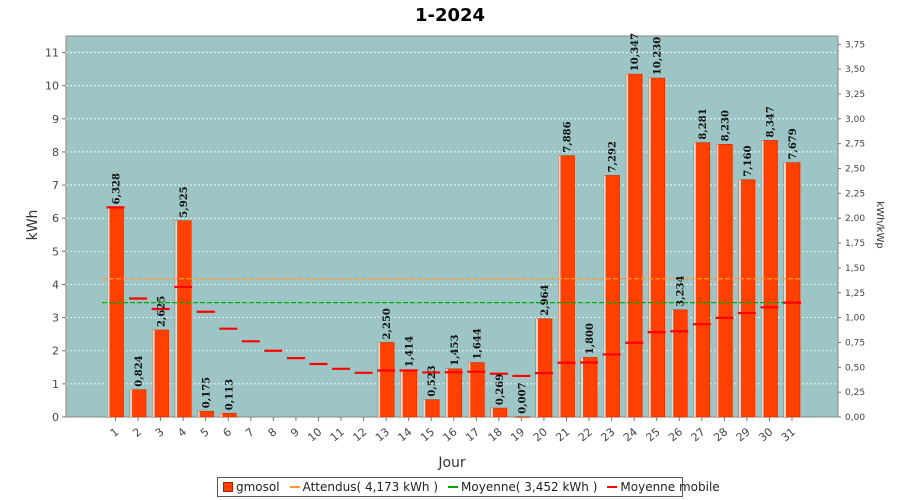  What do you see at coordinates (590, 338) in the screenshot?
I see `bar-value-label: 1,800` at bounding box center [590, 338].